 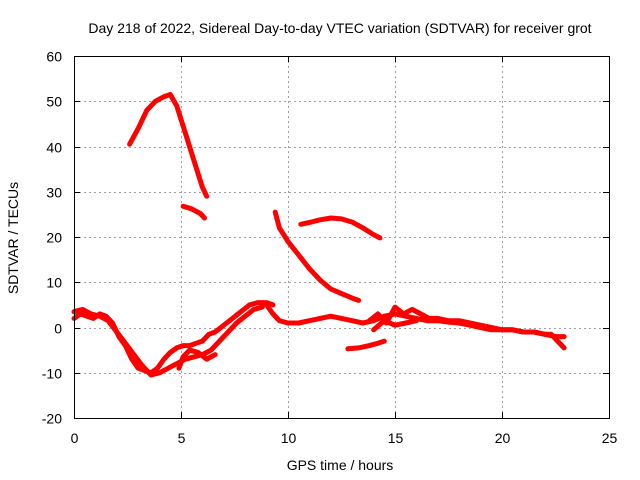 What do you see at coordinates (395, 325) in the screenshot?
I see `series-line-arc-main-f` at bounding box center [395, 325].